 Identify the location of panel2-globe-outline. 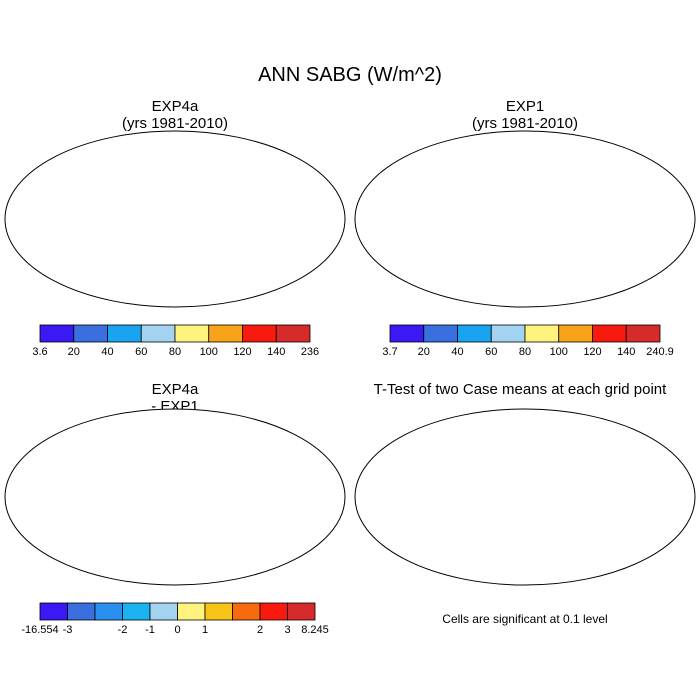
(525, 219).